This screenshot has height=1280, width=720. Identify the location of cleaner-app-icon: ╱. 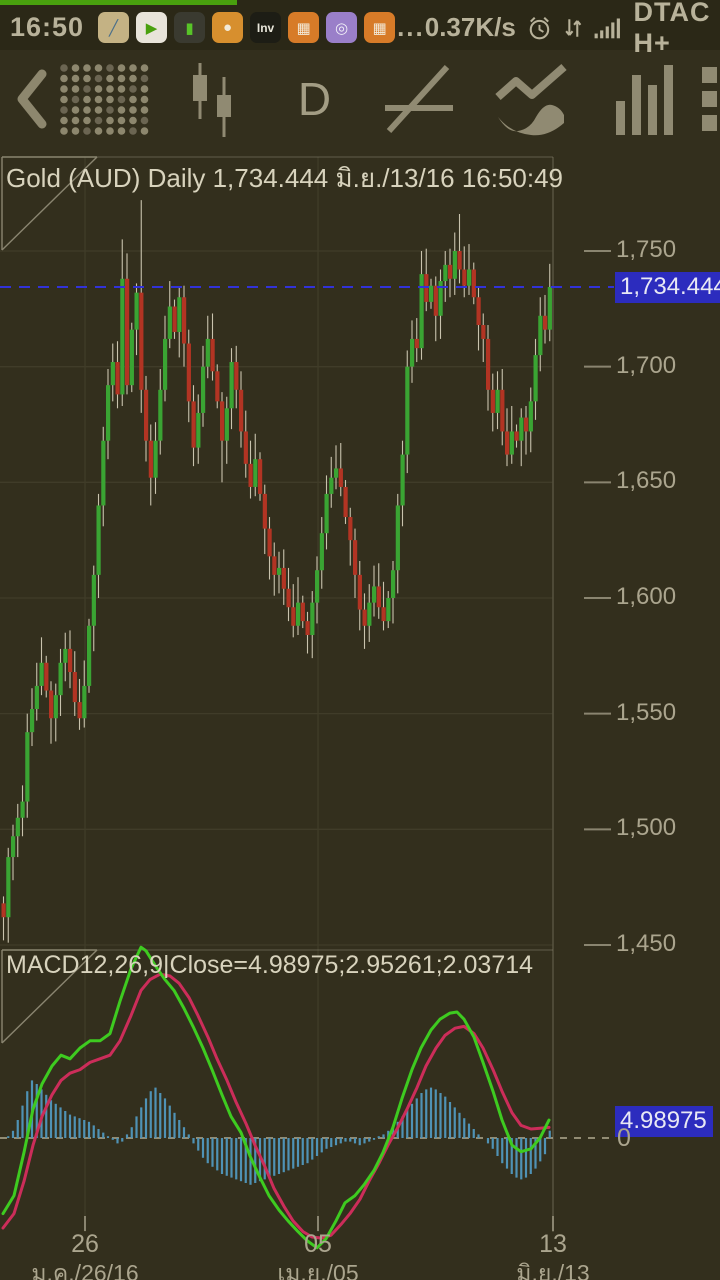
(114, 27).